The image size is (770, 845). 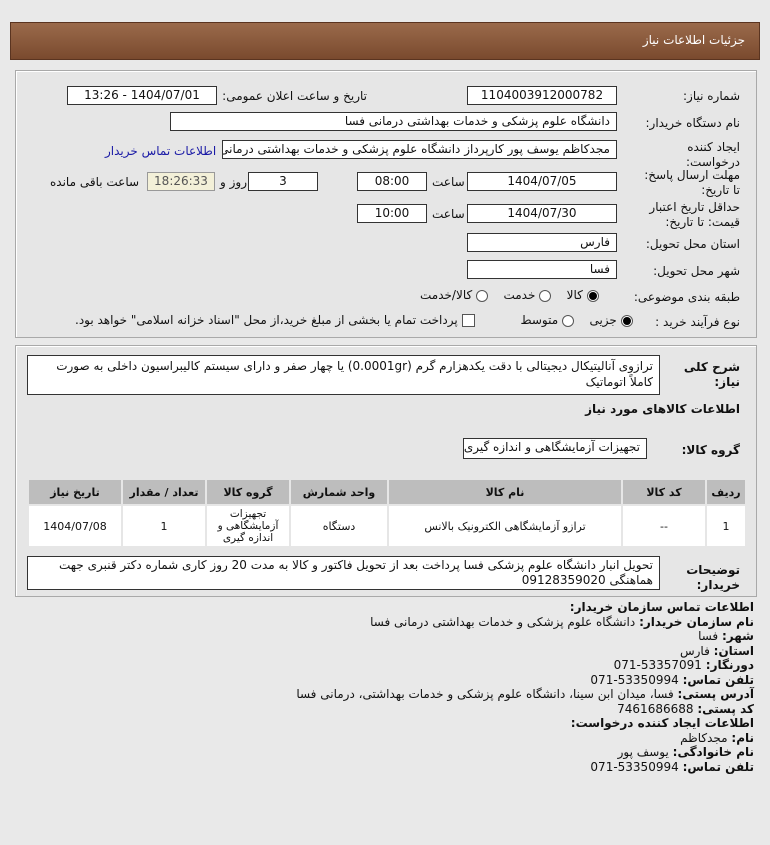 I want to click on col-row: ردیف, so click(x=726, y=492).